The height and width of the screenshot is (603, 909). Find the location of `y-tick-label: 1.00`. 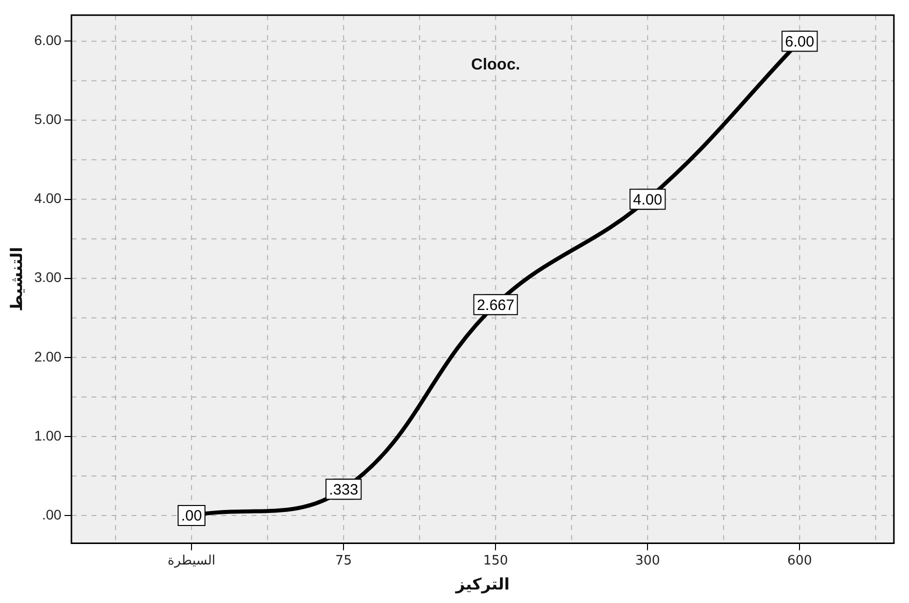

y-tick-label: 1.00 is located at coordinates (48, 435).